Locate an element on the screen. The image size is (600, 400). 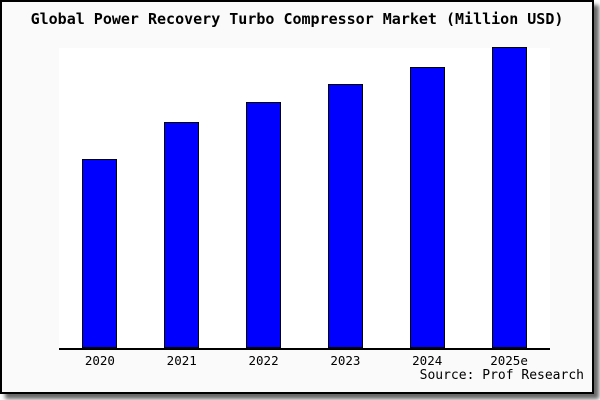
bar-2020 is located at coordinates (100, 253).